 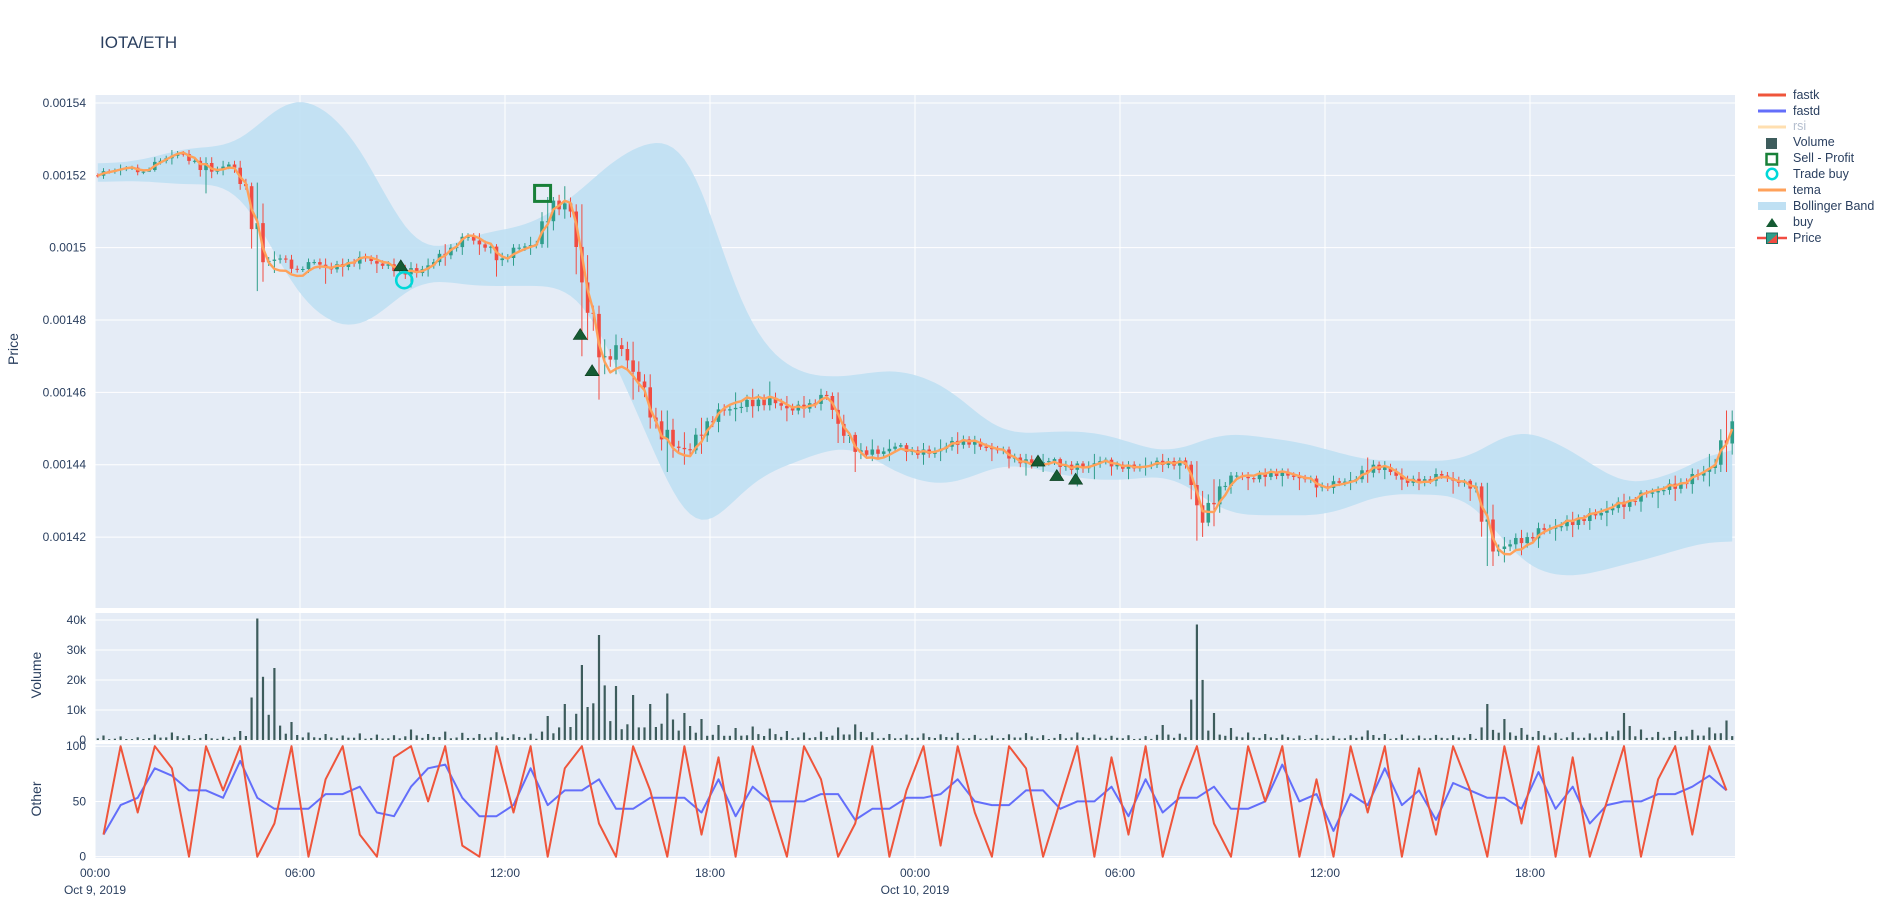 I want to click on price-axis-title: Price, so click(x=13, y=349).